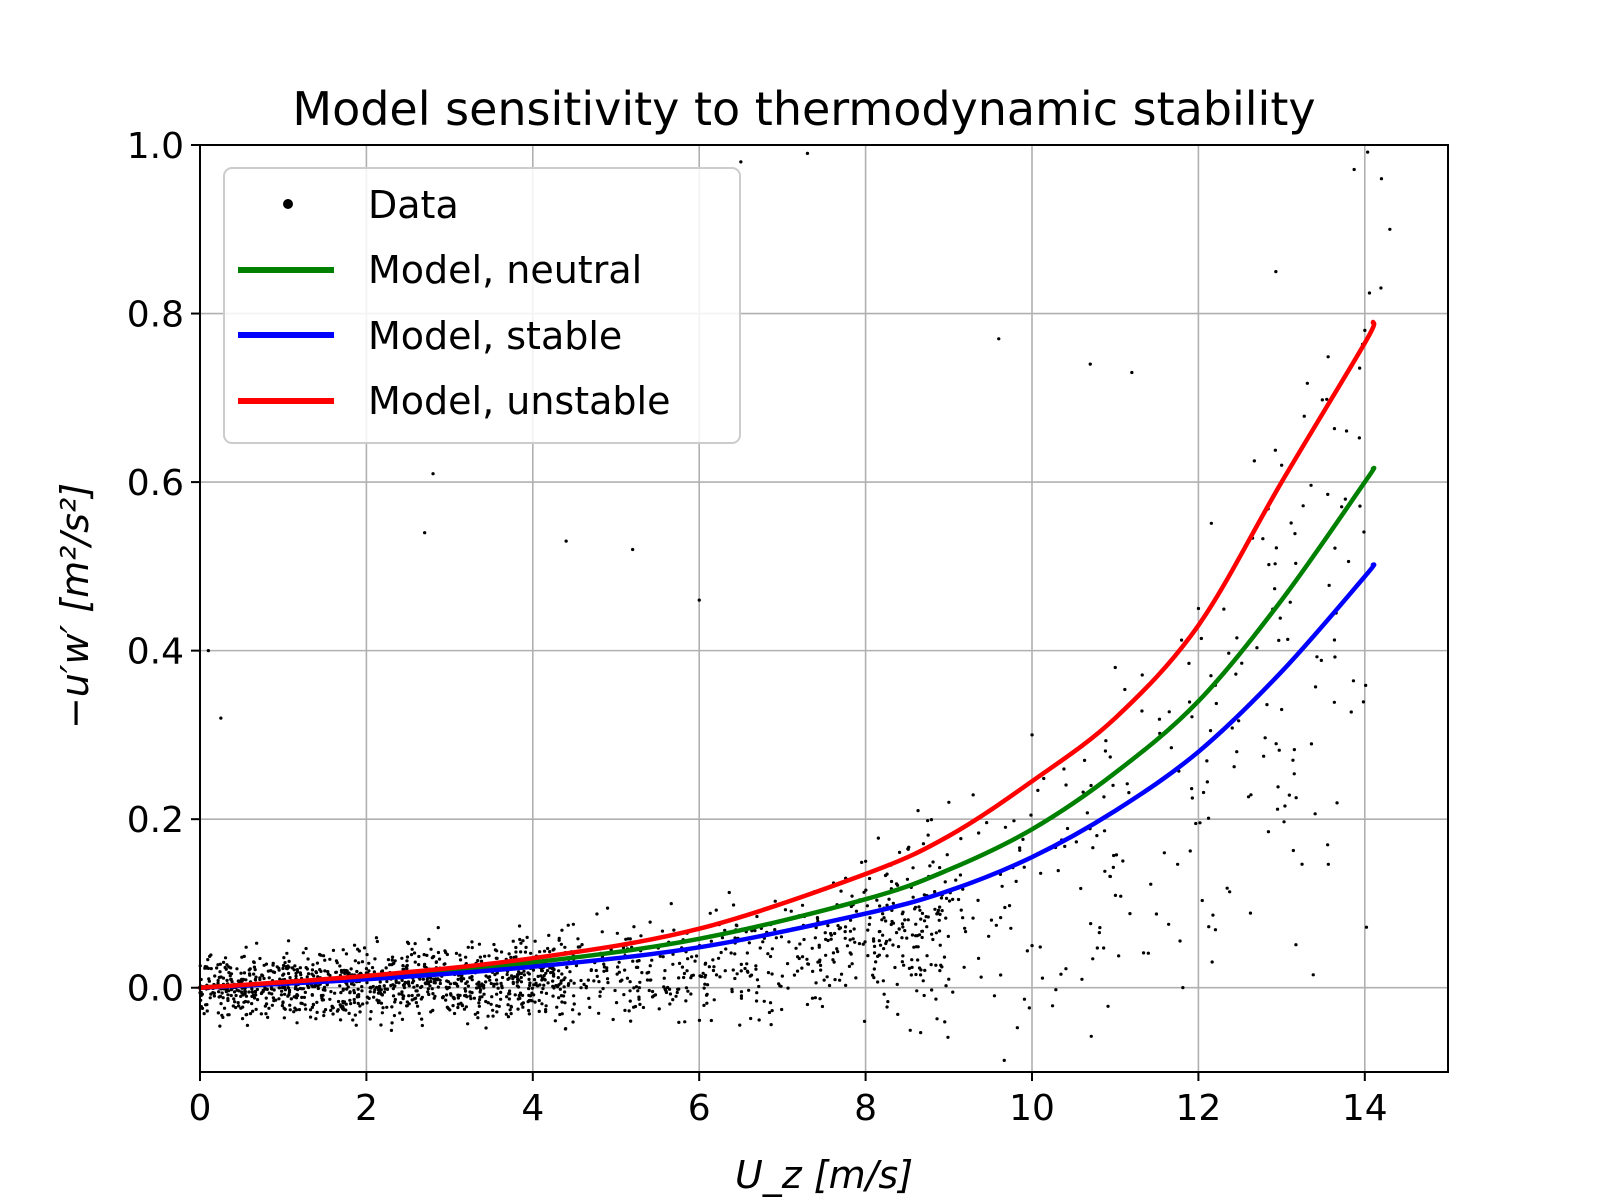  What do you see at coordinates (495, 336) in the screenshot?
I see `legend-label-stable: Model, stable` at bounding box center [495, 336].